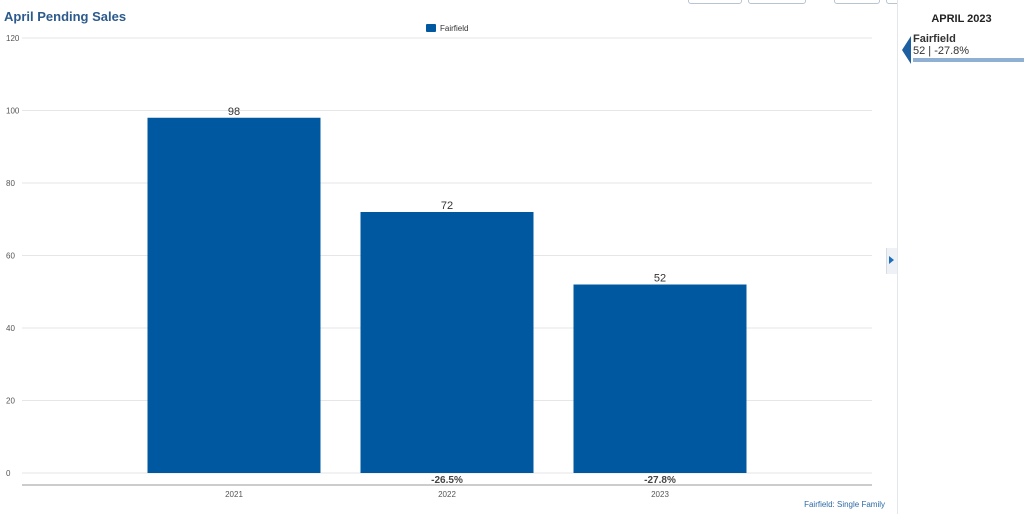 The width and height of the screenshot is (1024, 514). What do you see at coordinates (13, 38) in the screenshot?
I see `y-tick-label: 120` at bounding box center [13, 38].